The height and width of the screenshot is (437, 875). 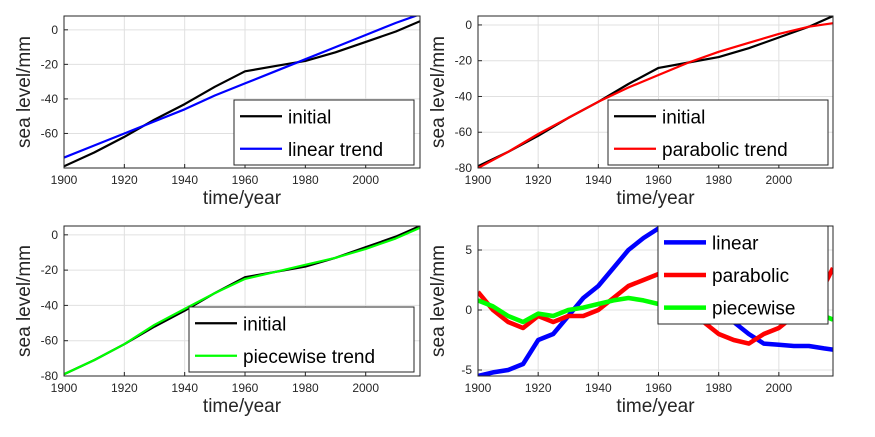 What do you see at coordinates (753, 309) in the screenshot?
I see `legend-label: piecewise` at bounding box center [753, 309].